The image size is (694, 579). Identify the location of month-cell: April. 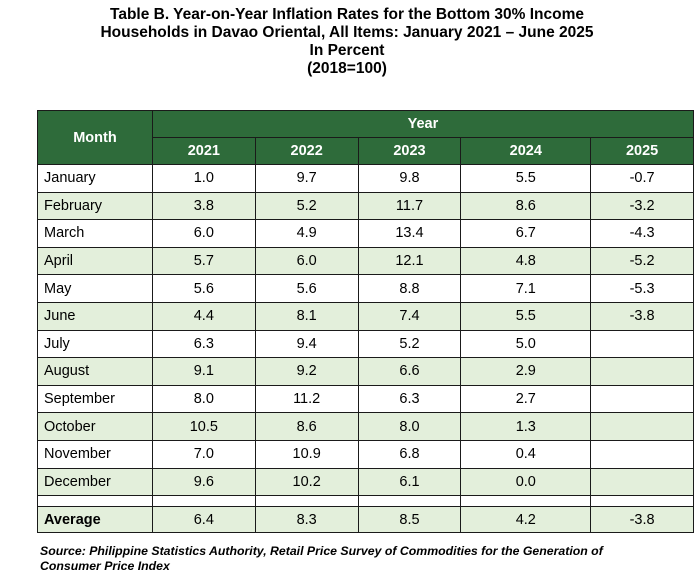
(95, 261).